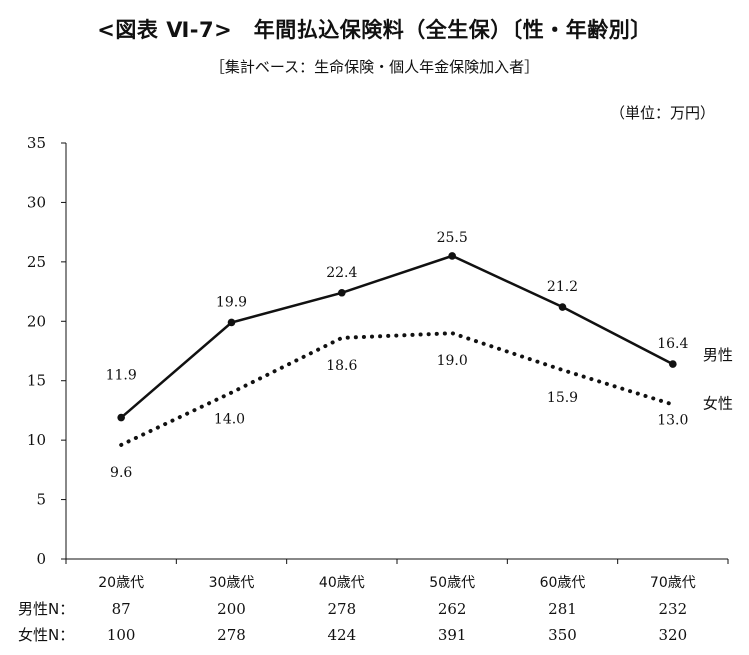  I want to click on data-label-female: 13.0, so click(672, 420).